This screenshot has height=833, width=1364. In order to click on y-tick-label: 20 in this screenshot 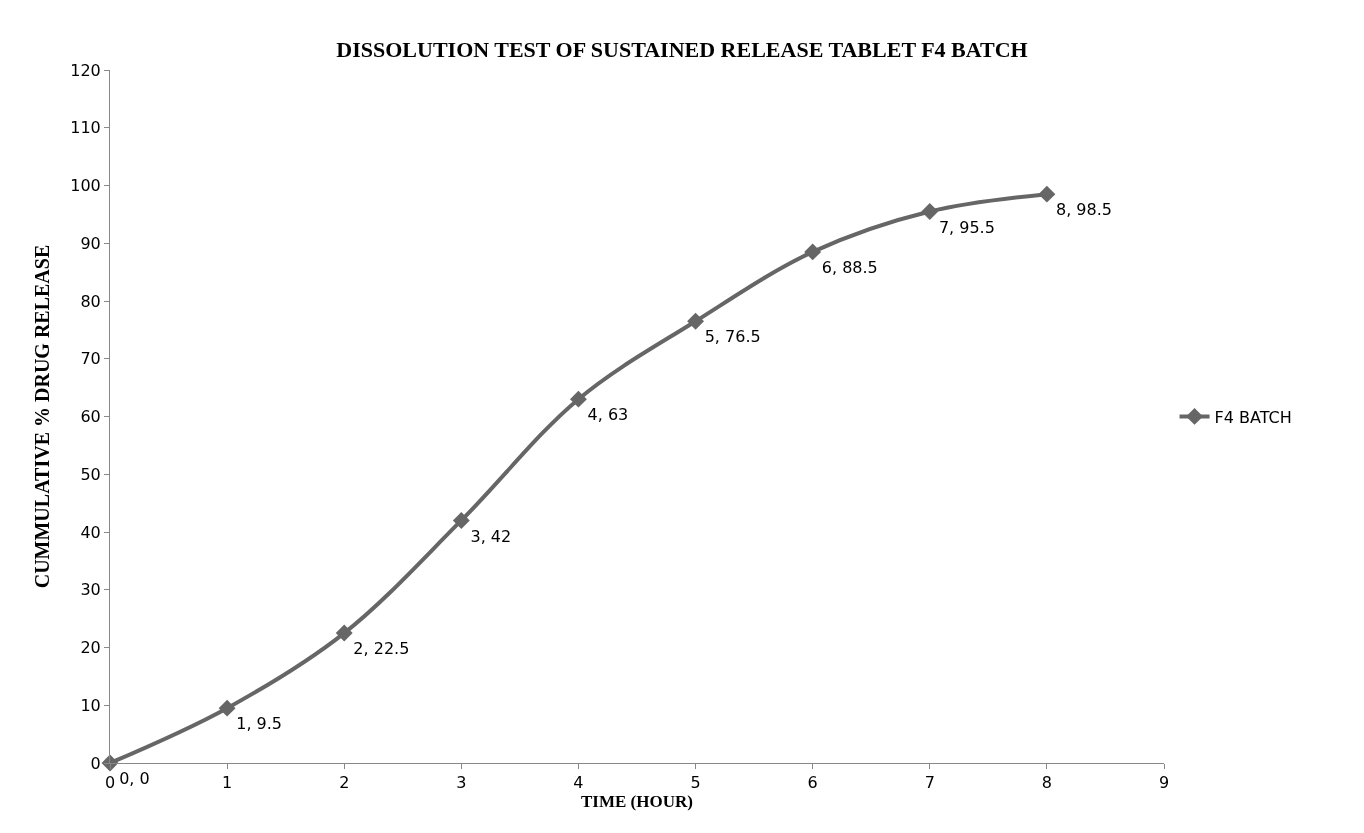, I will do `click(90, 648)`.